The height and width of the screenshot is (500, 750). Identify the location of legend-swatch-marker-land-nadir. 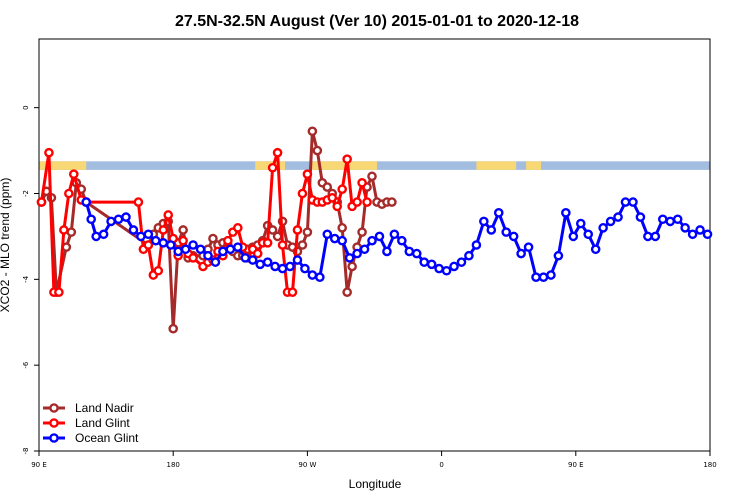
(54, 408).